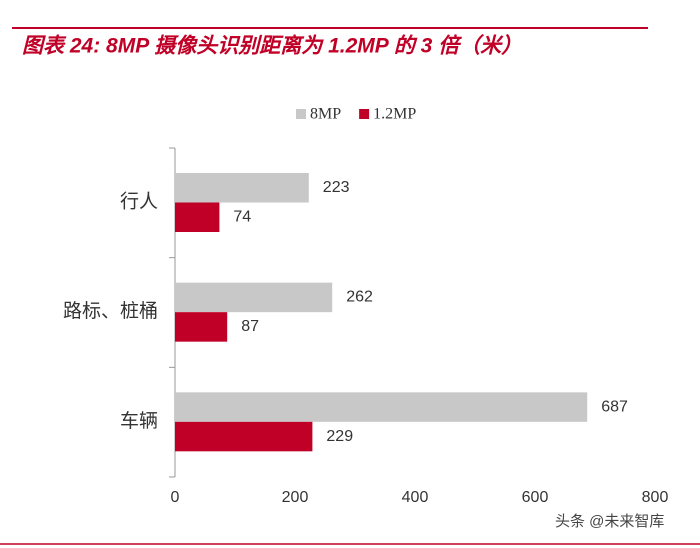  Describe the element at coordinates (336, 187) in the screenshot. I see `value-label: 223` at that location.